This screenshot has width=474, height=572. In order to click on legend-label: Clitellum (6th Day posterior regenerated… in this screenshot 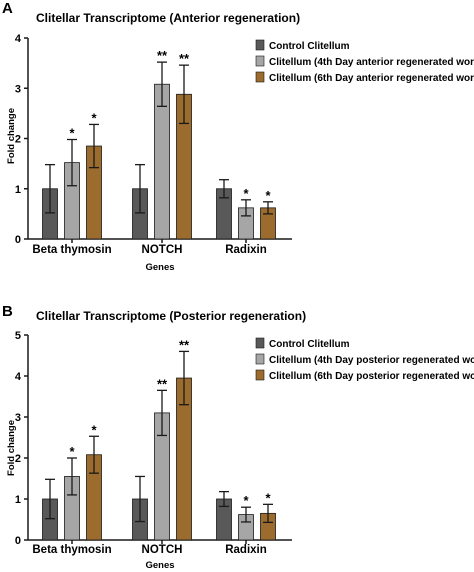, I will do `click(371, 376)`.